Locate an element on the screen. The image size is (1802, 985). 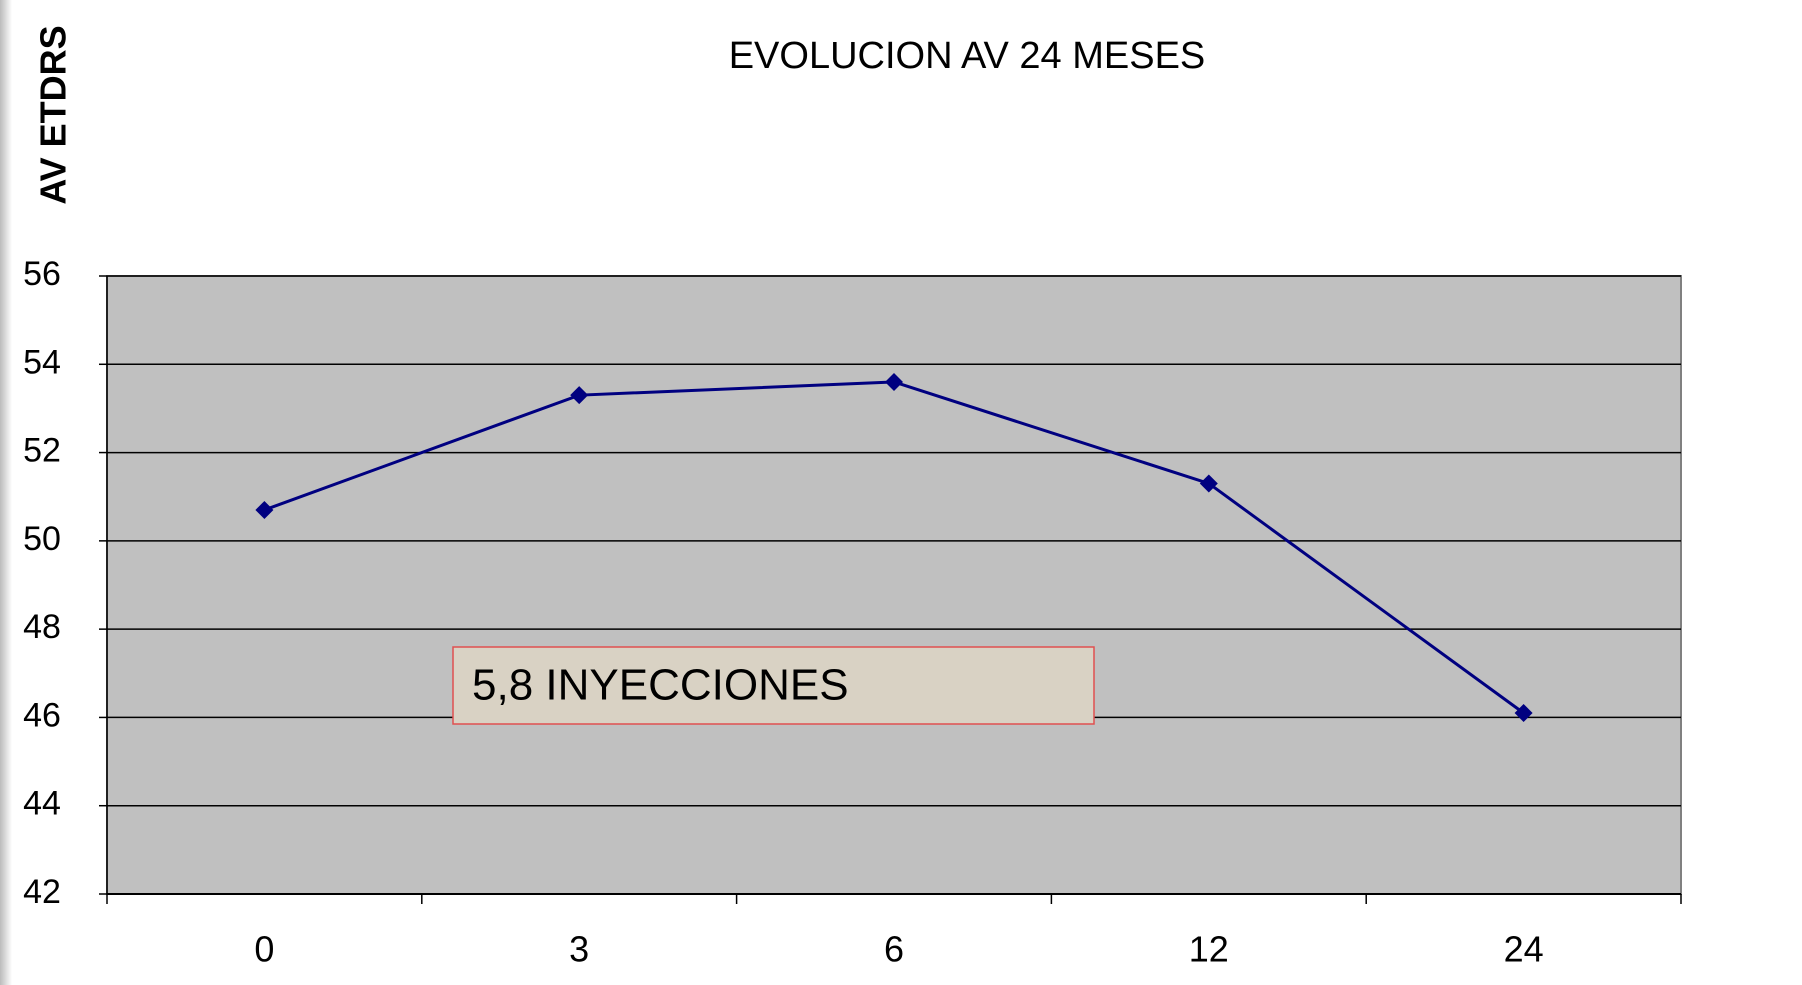
annotation: 5,8 INYECCIONES is located at coordinates (660, 685).